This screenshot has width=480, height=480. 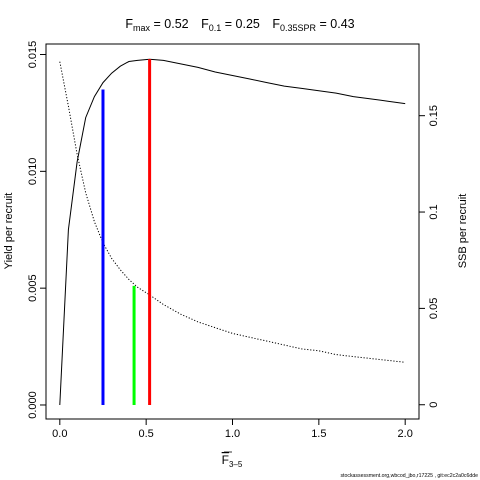 What do you see at coordinates (405, 434) in the screenshot?
I see `x-tick-label-4: 2.0` at bounding box center [405, 434].